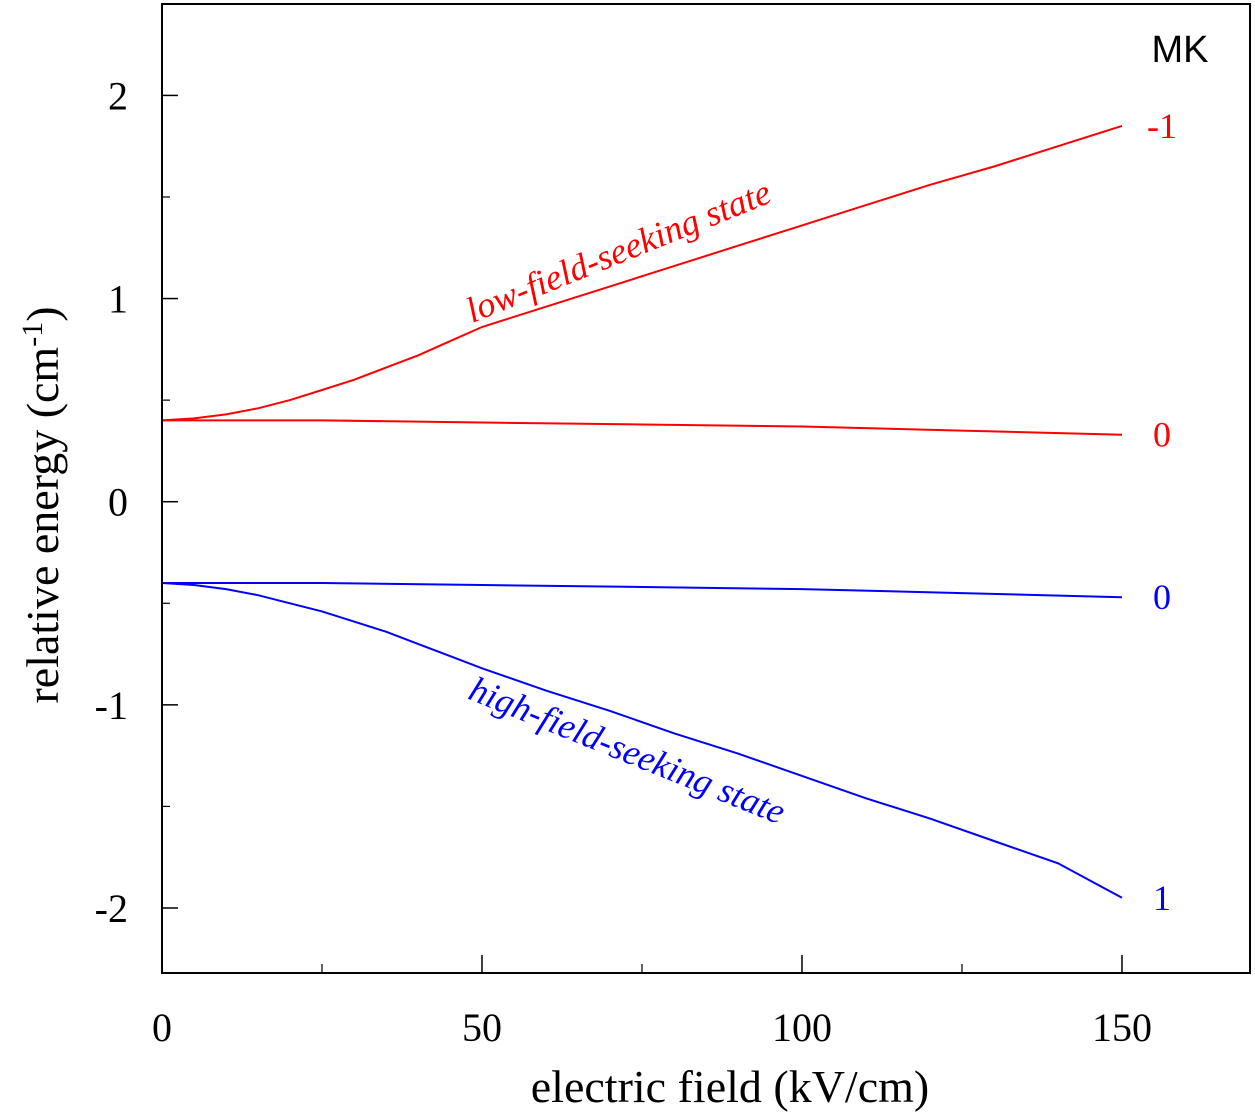 This screenshot has width=1255, height=1117. I want to click on x-tick-label-0: 0, so click(162, 1027).